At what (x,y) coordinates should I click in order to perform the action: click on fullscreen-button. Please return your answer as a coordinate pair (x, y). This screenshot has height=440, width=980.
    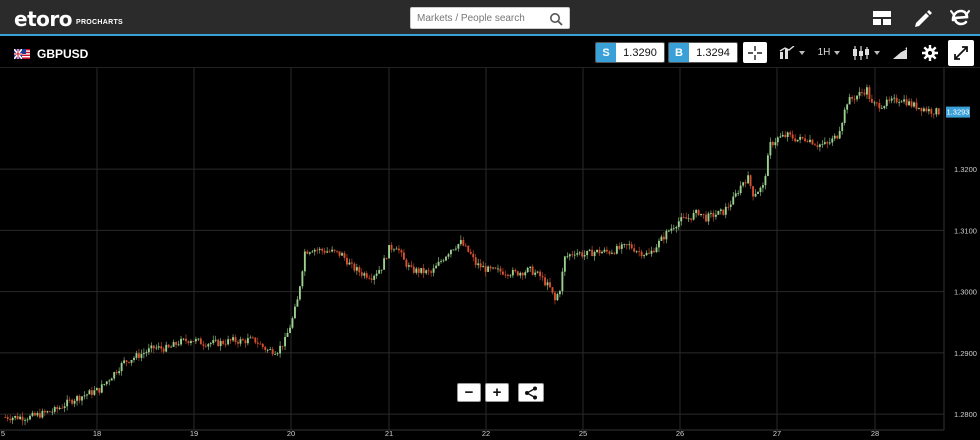
    Looking at the image, I should click on (961, 53).